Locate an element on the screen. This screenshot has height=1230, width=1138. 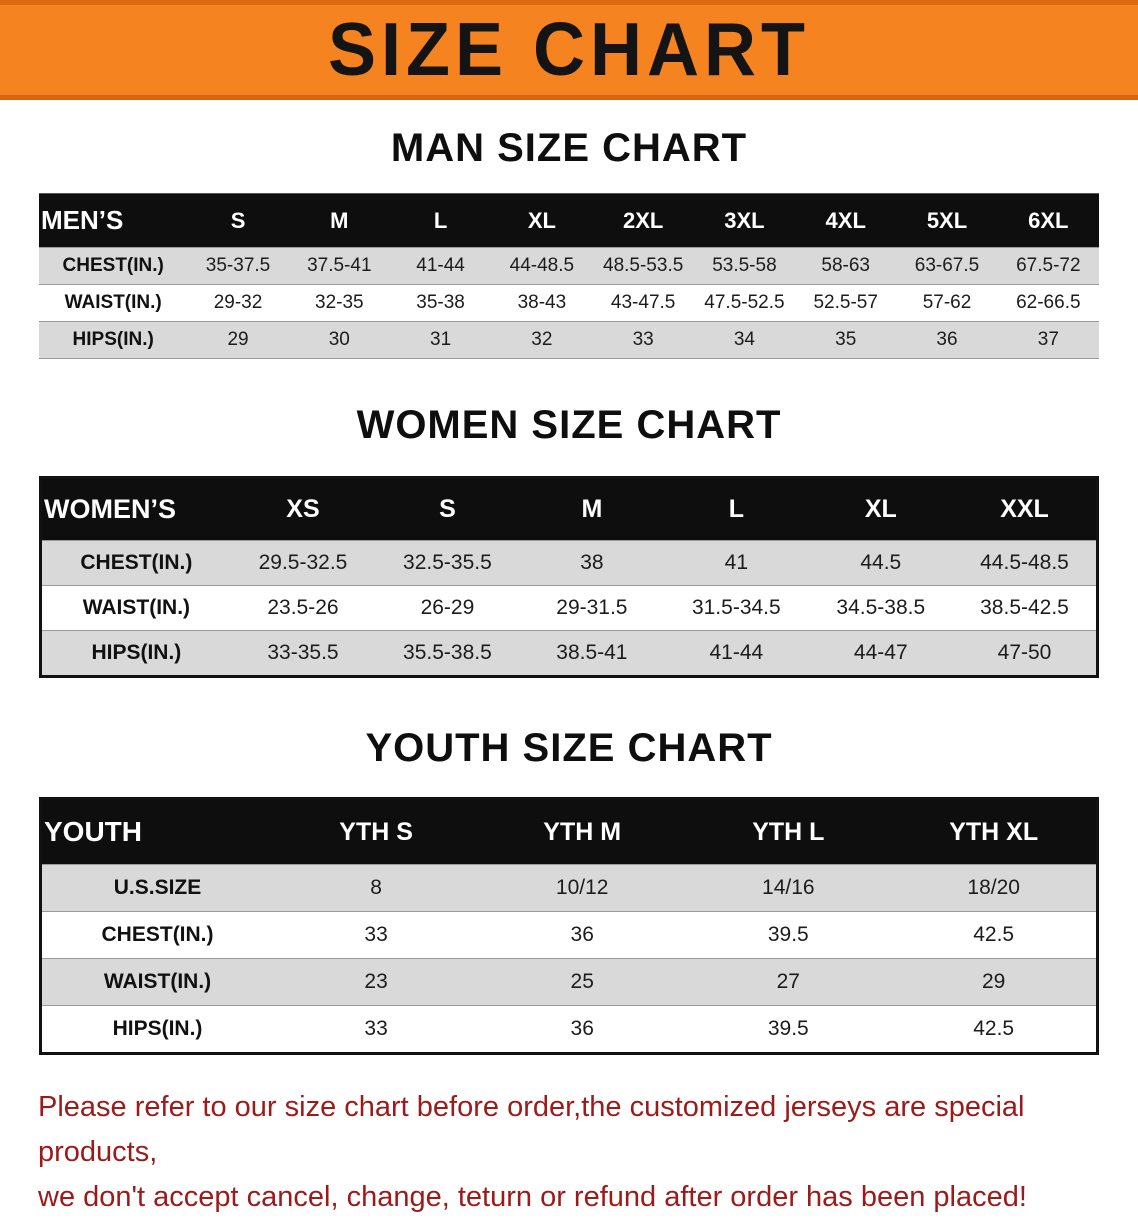
value-cell: 48.5-53.5 is located at coordinates (643, 265).